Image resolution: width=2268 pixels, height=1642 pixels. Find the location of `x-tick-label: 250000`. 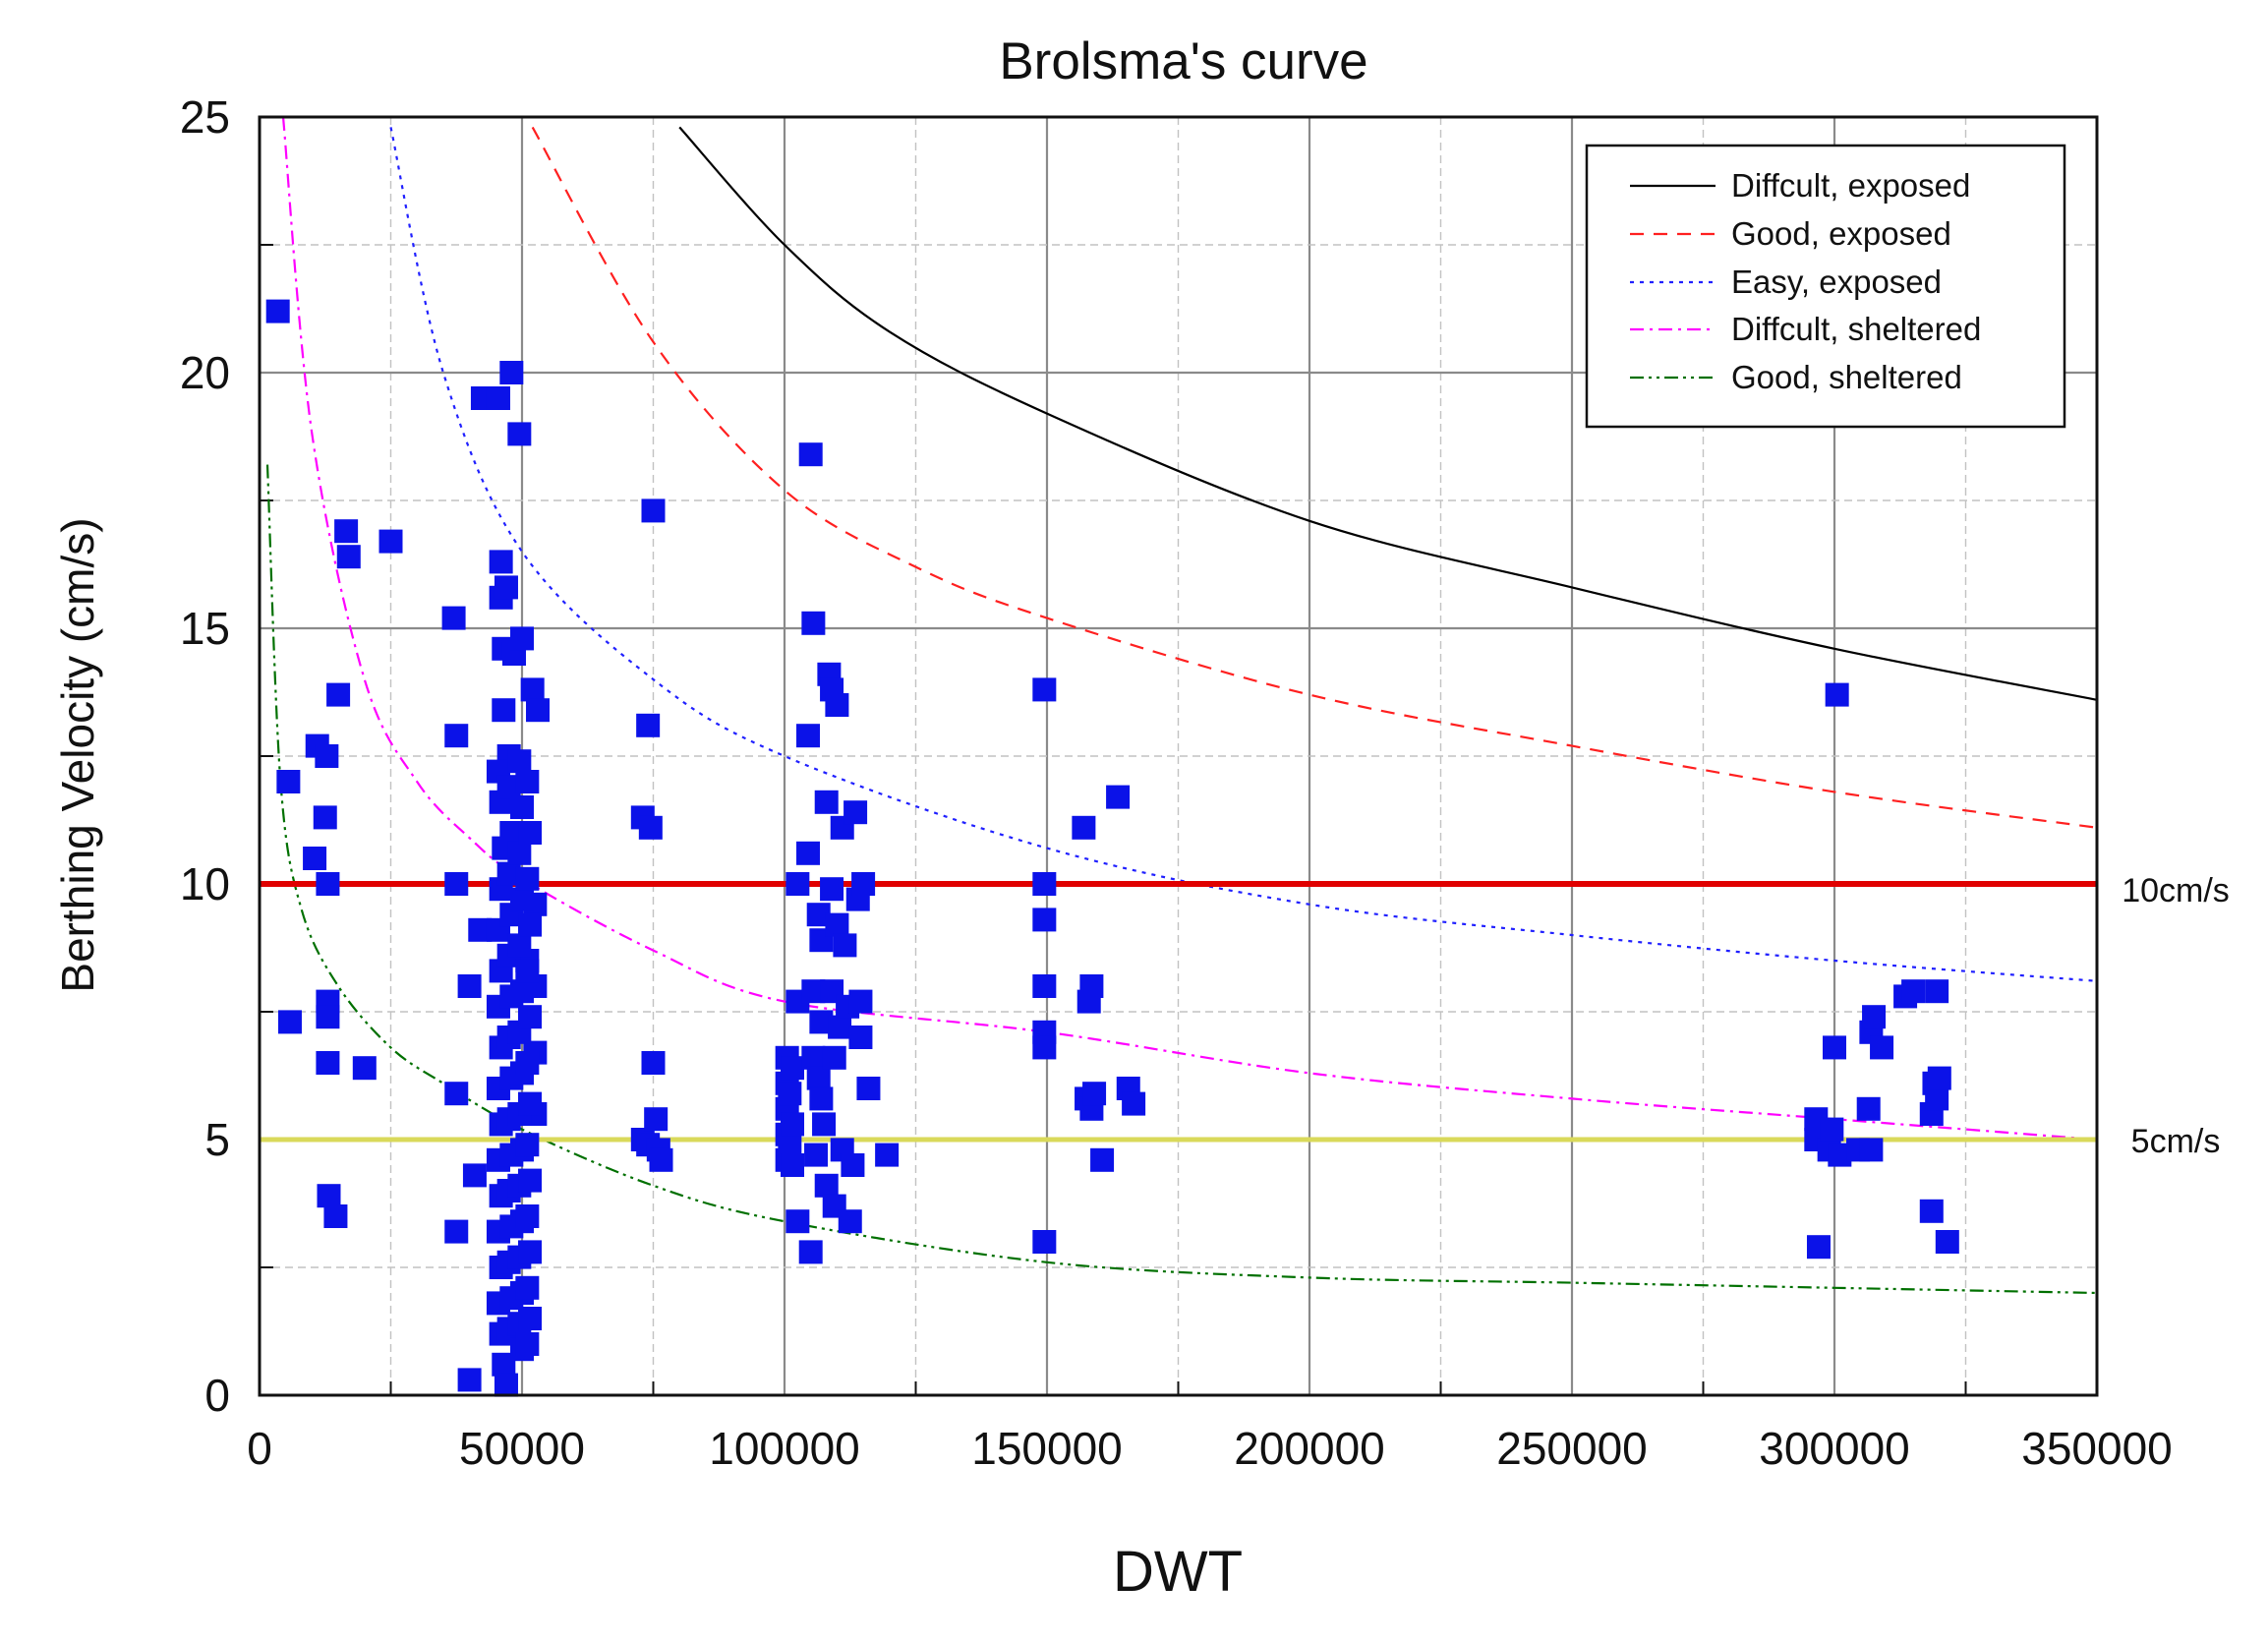

x-tick-label: 250000 is located at coordinates (1572, 1448).